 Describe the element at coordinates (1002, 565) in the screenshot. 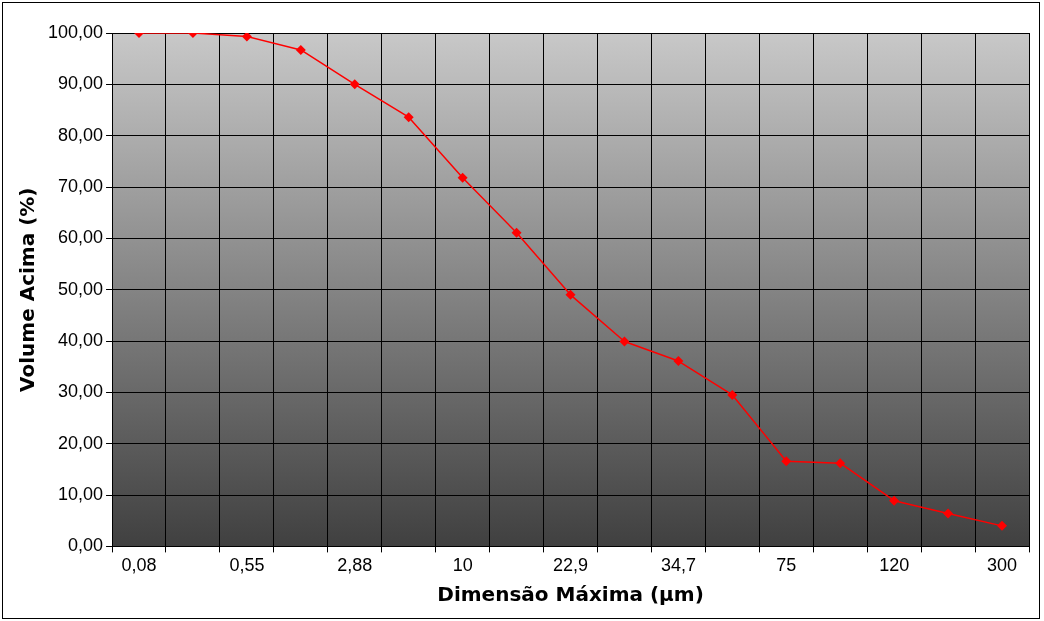

I see `x-tick-label: 300` at that location.